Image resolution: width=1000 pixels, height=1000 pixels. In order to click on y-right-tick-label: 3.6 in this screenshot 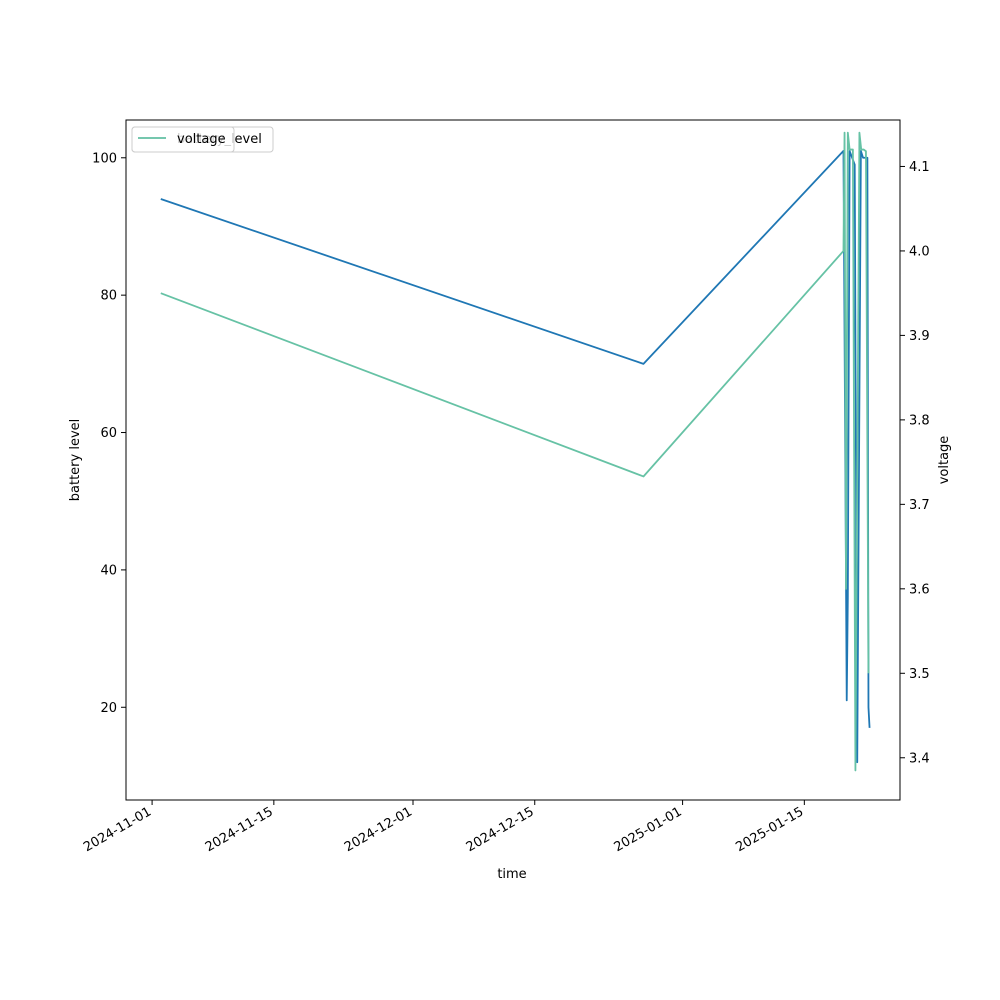, I will do `click(919, 589)`.